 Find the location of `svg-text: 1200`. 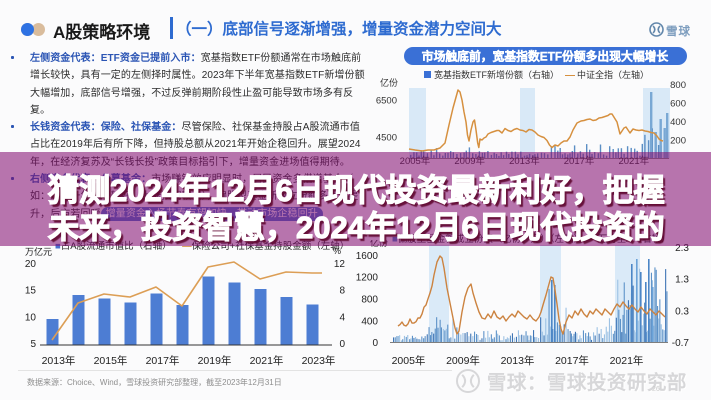

svg-text: 1200 is located at coordinates (367, 278).